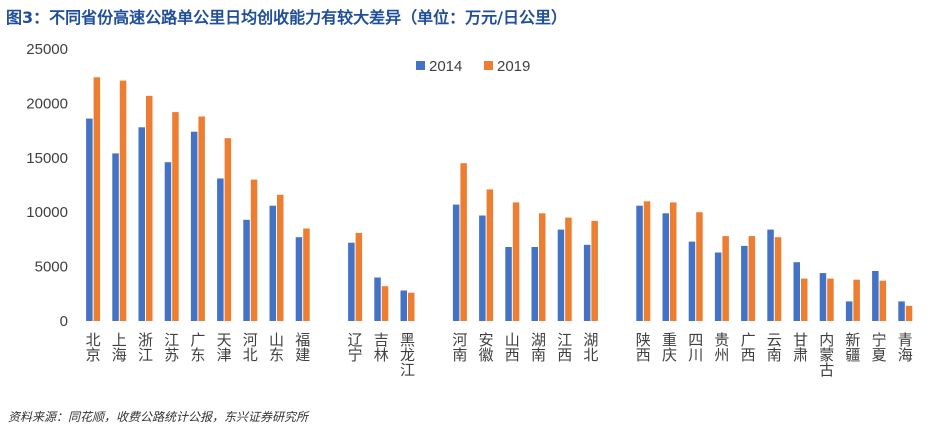 This screenshot has height=431, width=937. What do you see at coordinates (564, 347) in the screenshot?
I see `x-tick-label: 江西` at bounding box center [564, 347].